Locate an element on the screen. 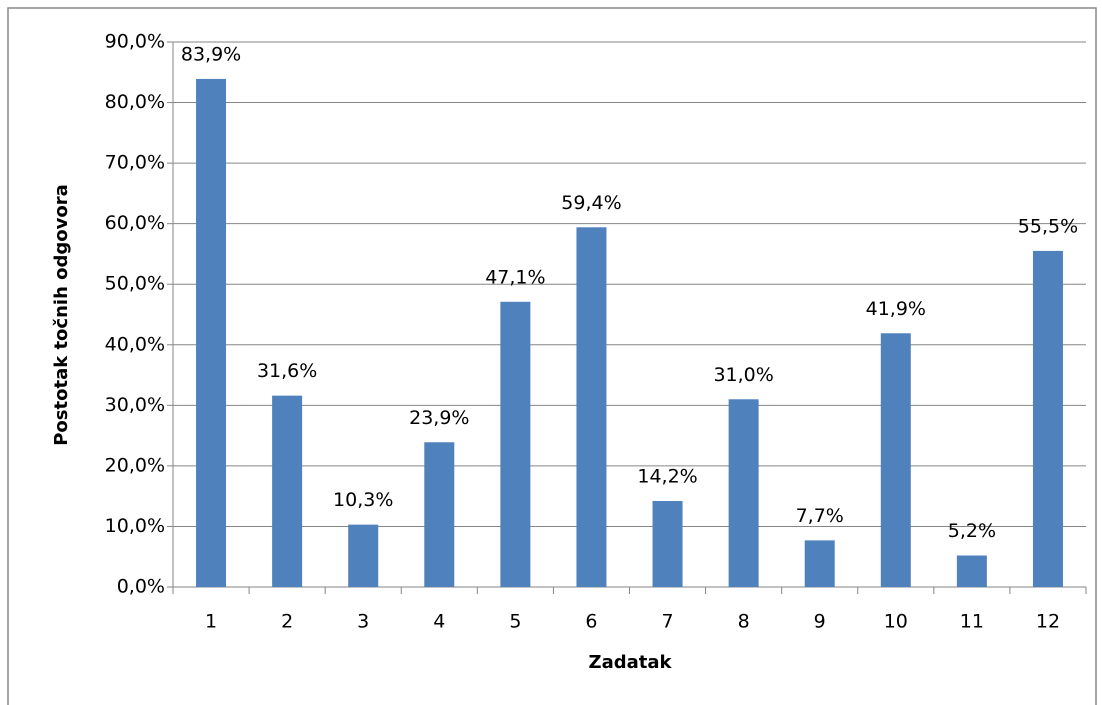 The width and height of the screenshot is (1102, 705). x-tick-label: 2 is located at coordinates (287, 622).